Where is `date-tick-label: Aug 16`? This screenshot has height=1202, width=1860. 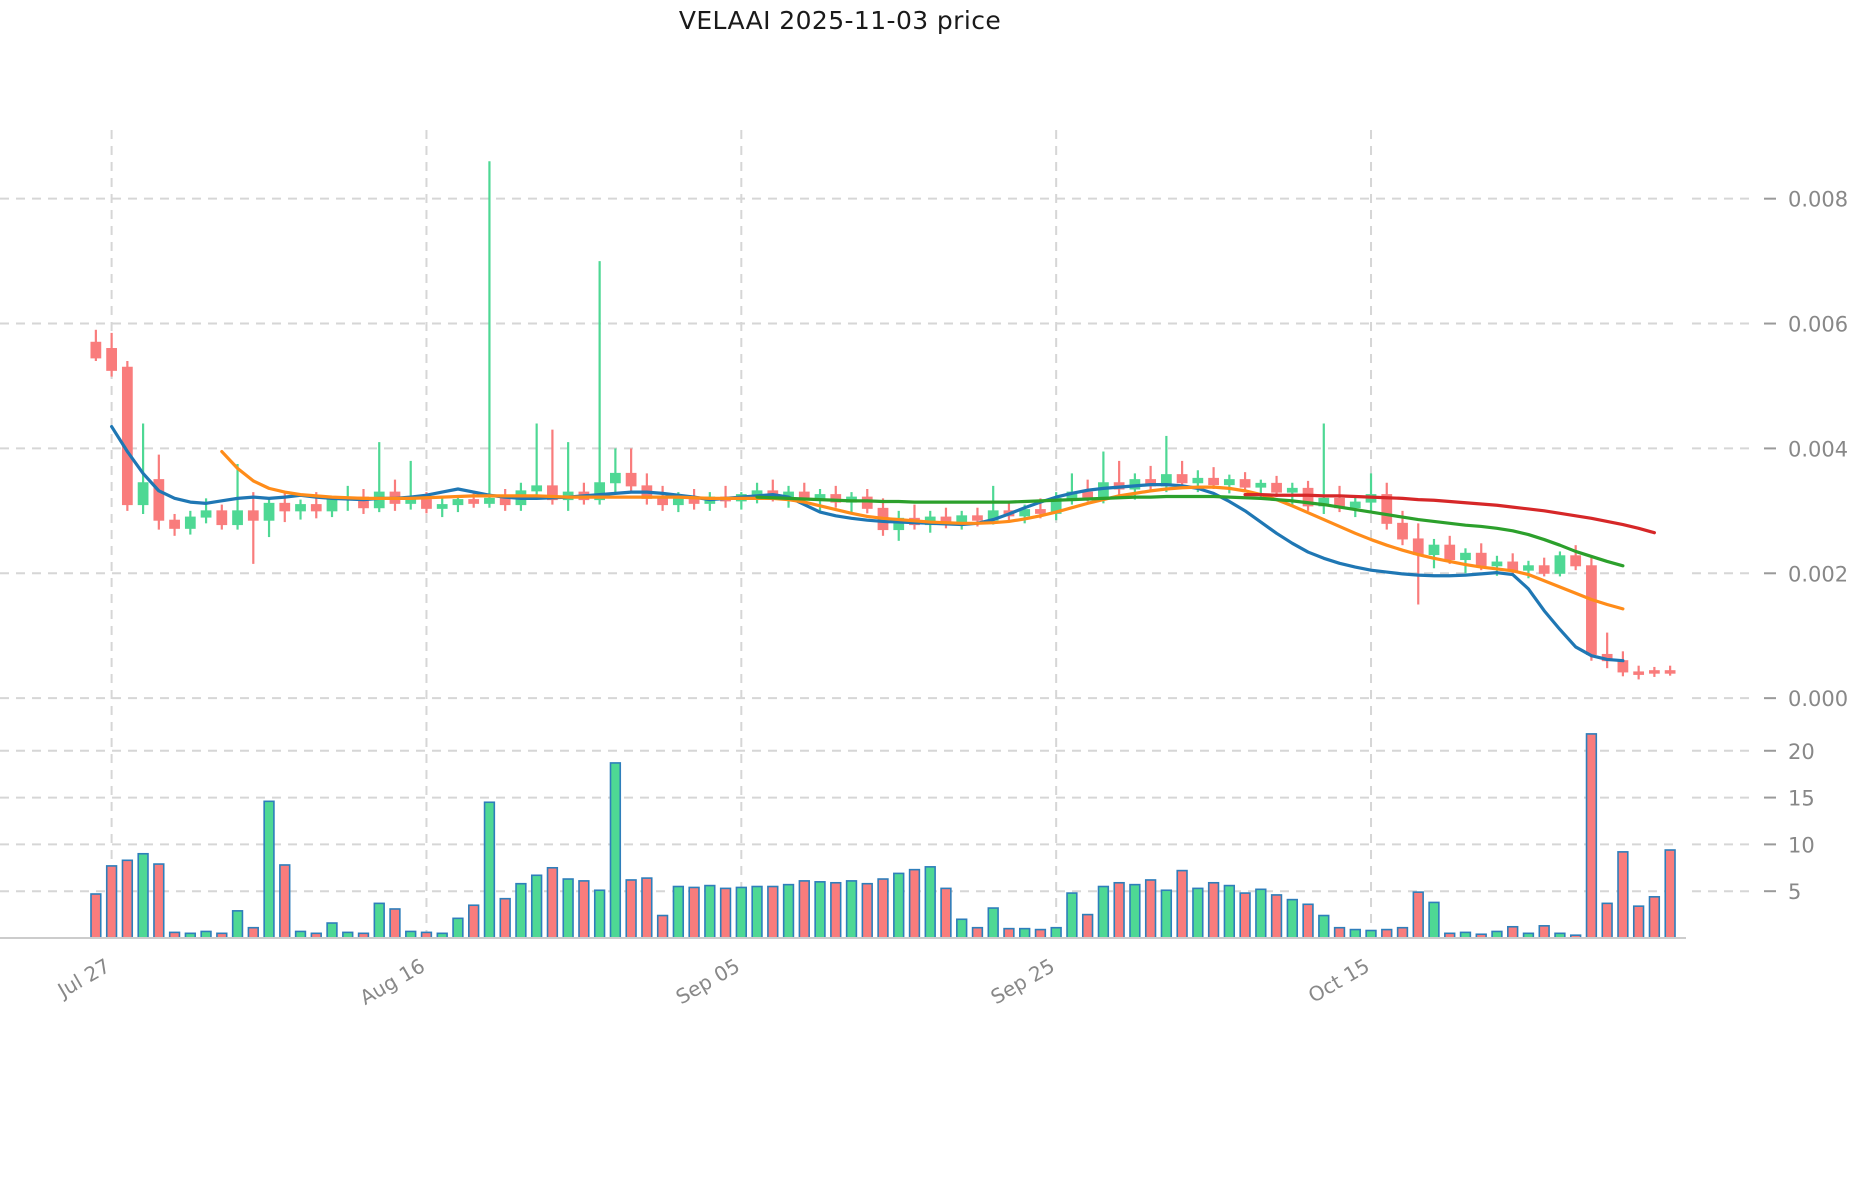 date-tick-label: Aug 16 is located at coordinates (392, 982).